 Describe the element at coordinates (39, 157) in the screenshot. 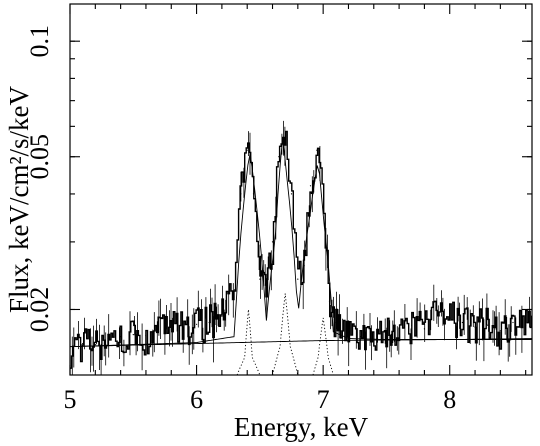

I see `y-tick-label: 0.05` at that location.